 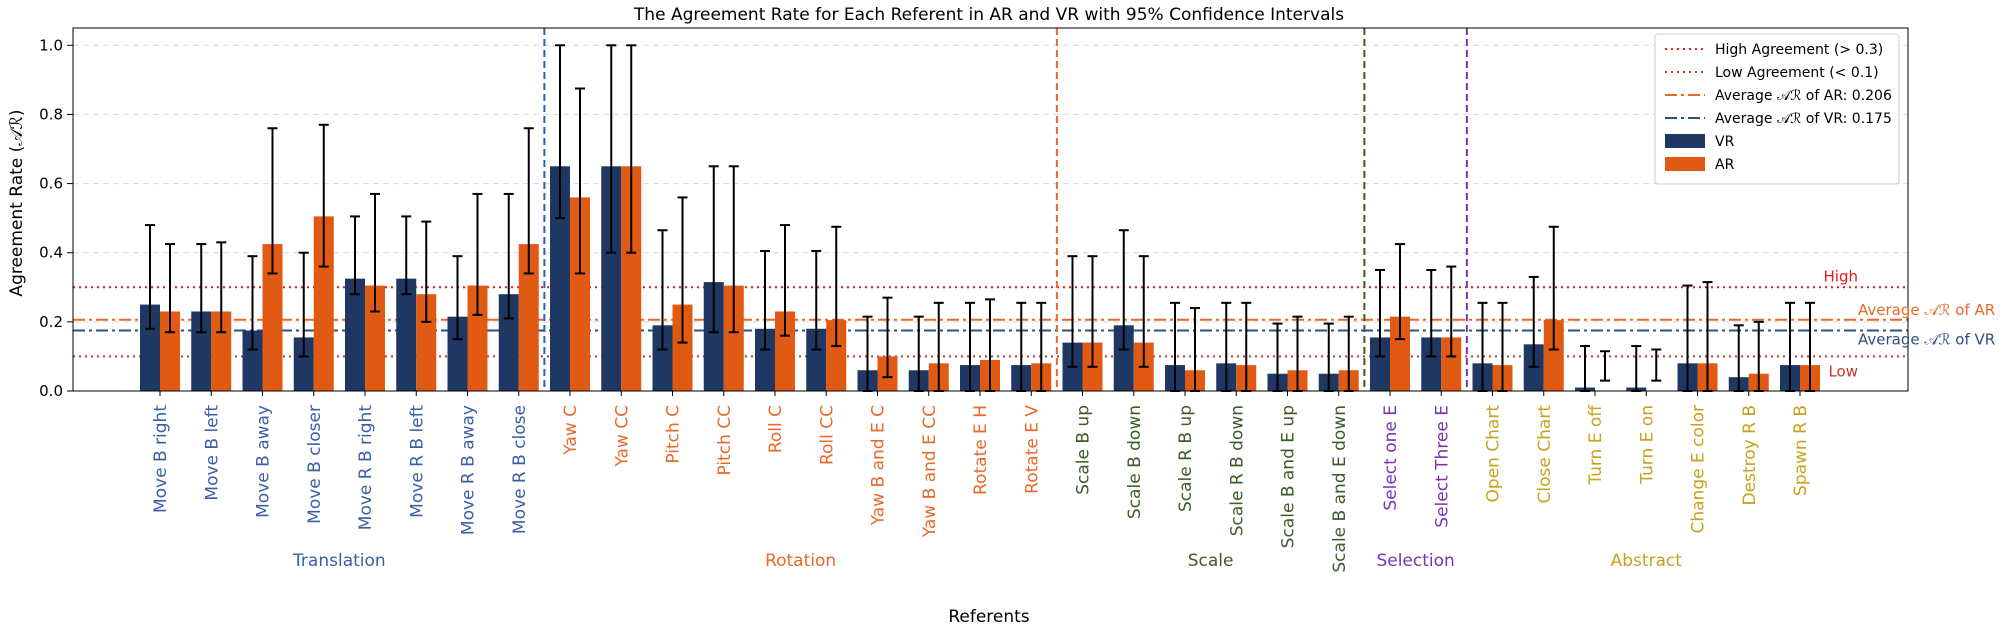 What do you see at coordinates (1647, 561) in the screenshot?
I see `group-label: Abstract` at bounding box center [1647, 561].